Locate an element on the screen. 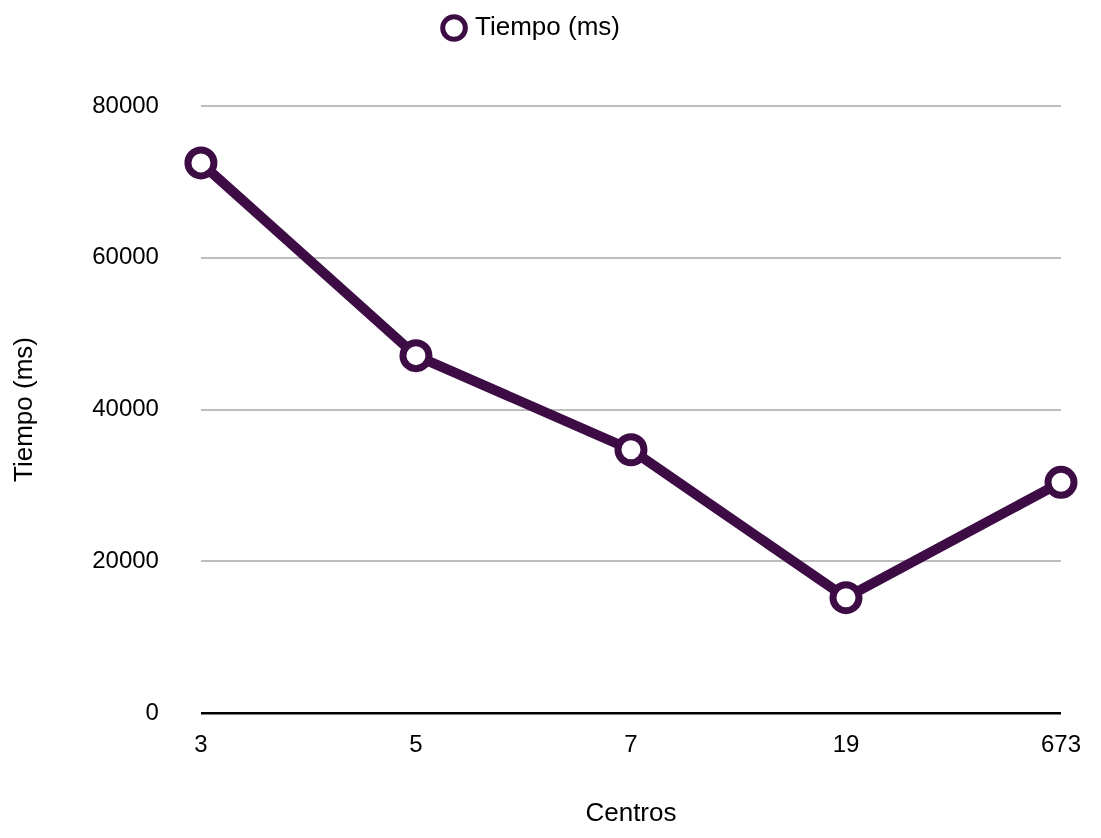 Image resolution: width=1101 pixels, height=838 pixels. y-tick-label: 80000 is located at coordinates (125, 104).